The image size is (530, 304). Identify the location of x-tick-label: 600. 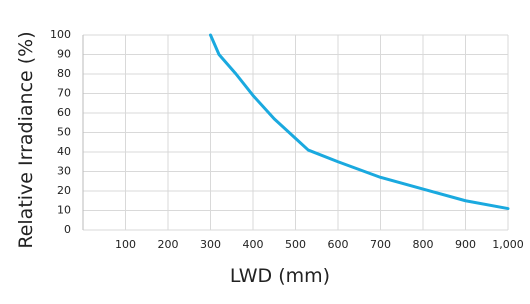
(338, 244).